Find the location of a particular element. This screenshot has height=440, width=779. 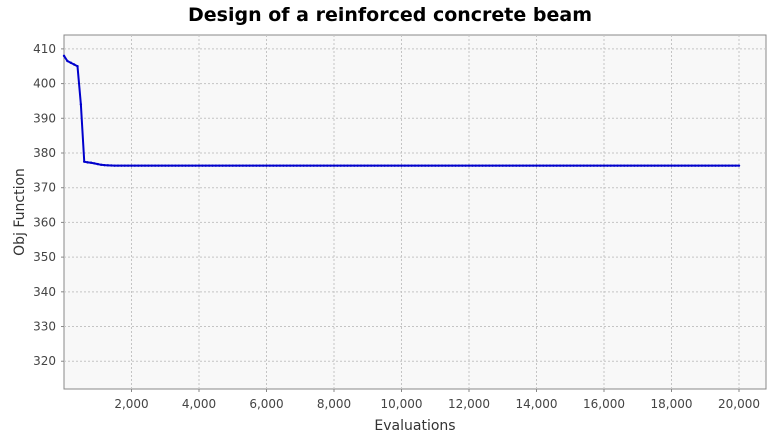

x-tick-label: 20,000 is located at coordinates (739, 404).